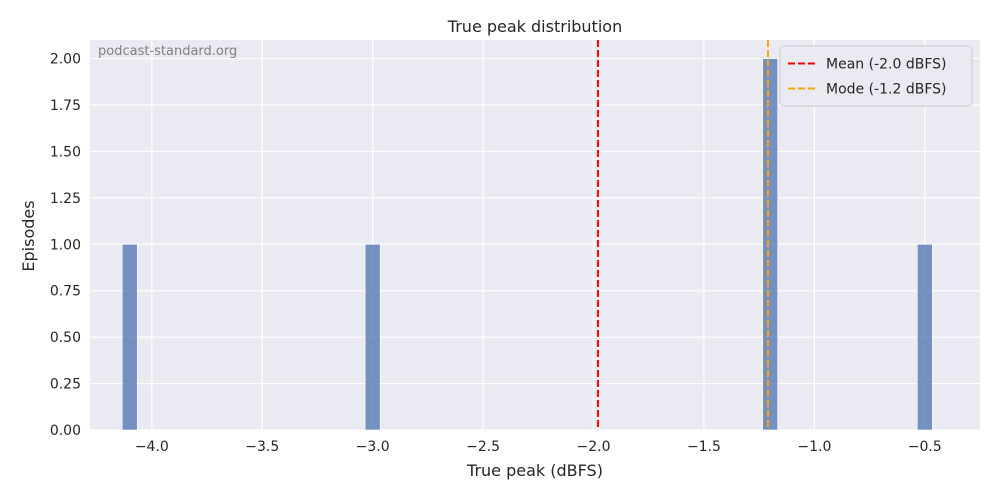 The image size is (1000, 500). I want to click on x-tick-label: −1.5, so click(704, 447).